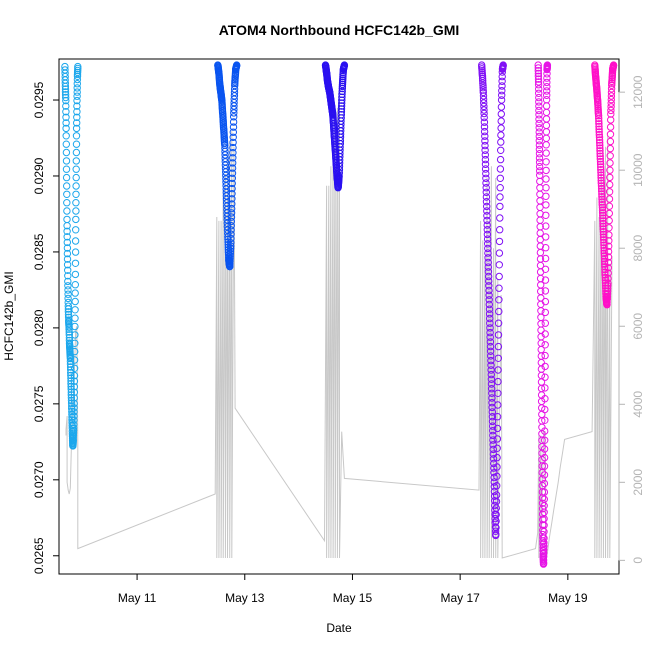 The width and height of the screenshot is (650, 650). What do you see at coordinates (39, 555) in the screenshot?
I see `y-tick-label: 0.0265` at bounding box center [39, 555].